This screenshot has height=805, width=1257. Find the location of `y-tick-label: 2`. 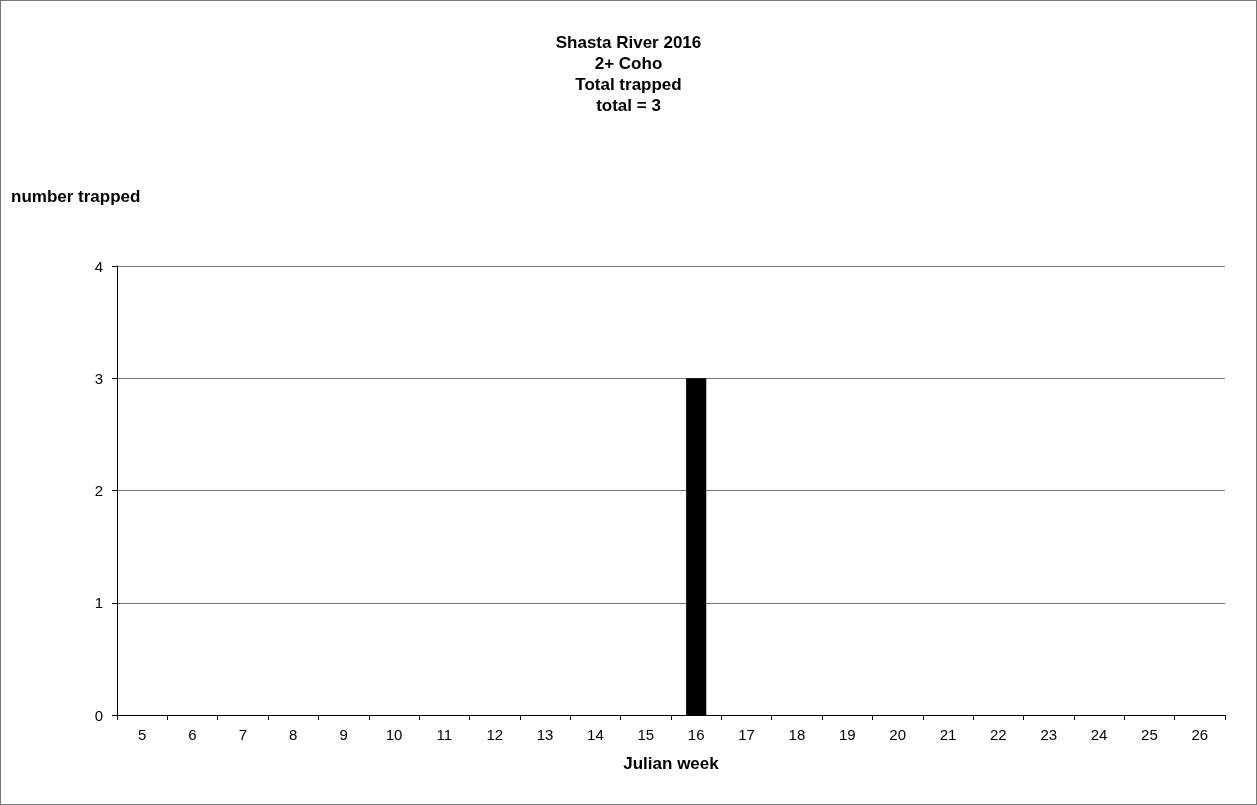

y-tick-label: 2 is located at coordinates (98, 490).